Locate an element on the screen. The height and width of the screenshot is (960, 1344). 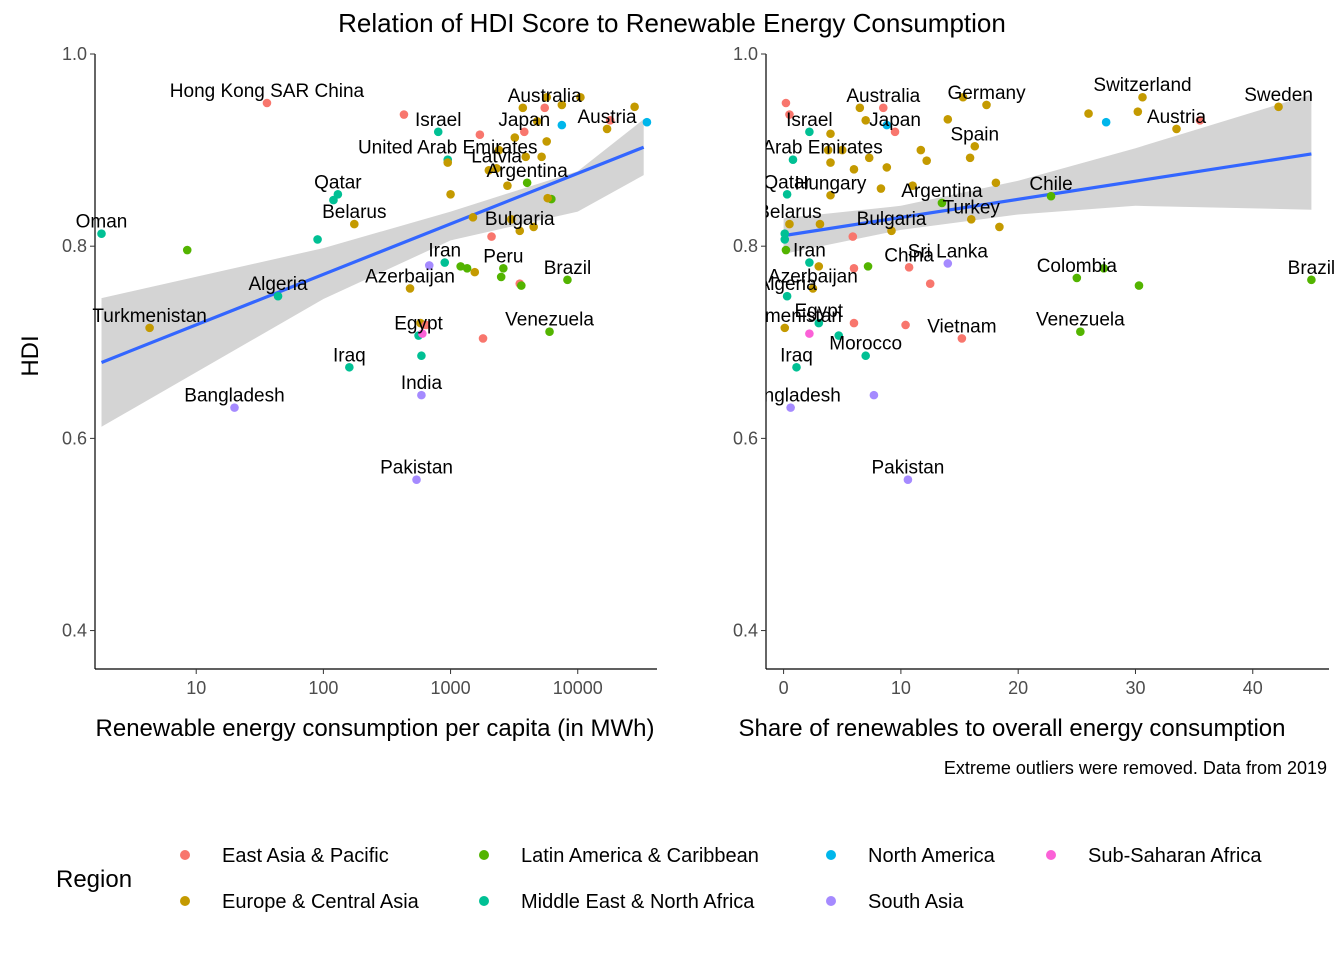
point-label: Oman is located at coordinates (102, 222).